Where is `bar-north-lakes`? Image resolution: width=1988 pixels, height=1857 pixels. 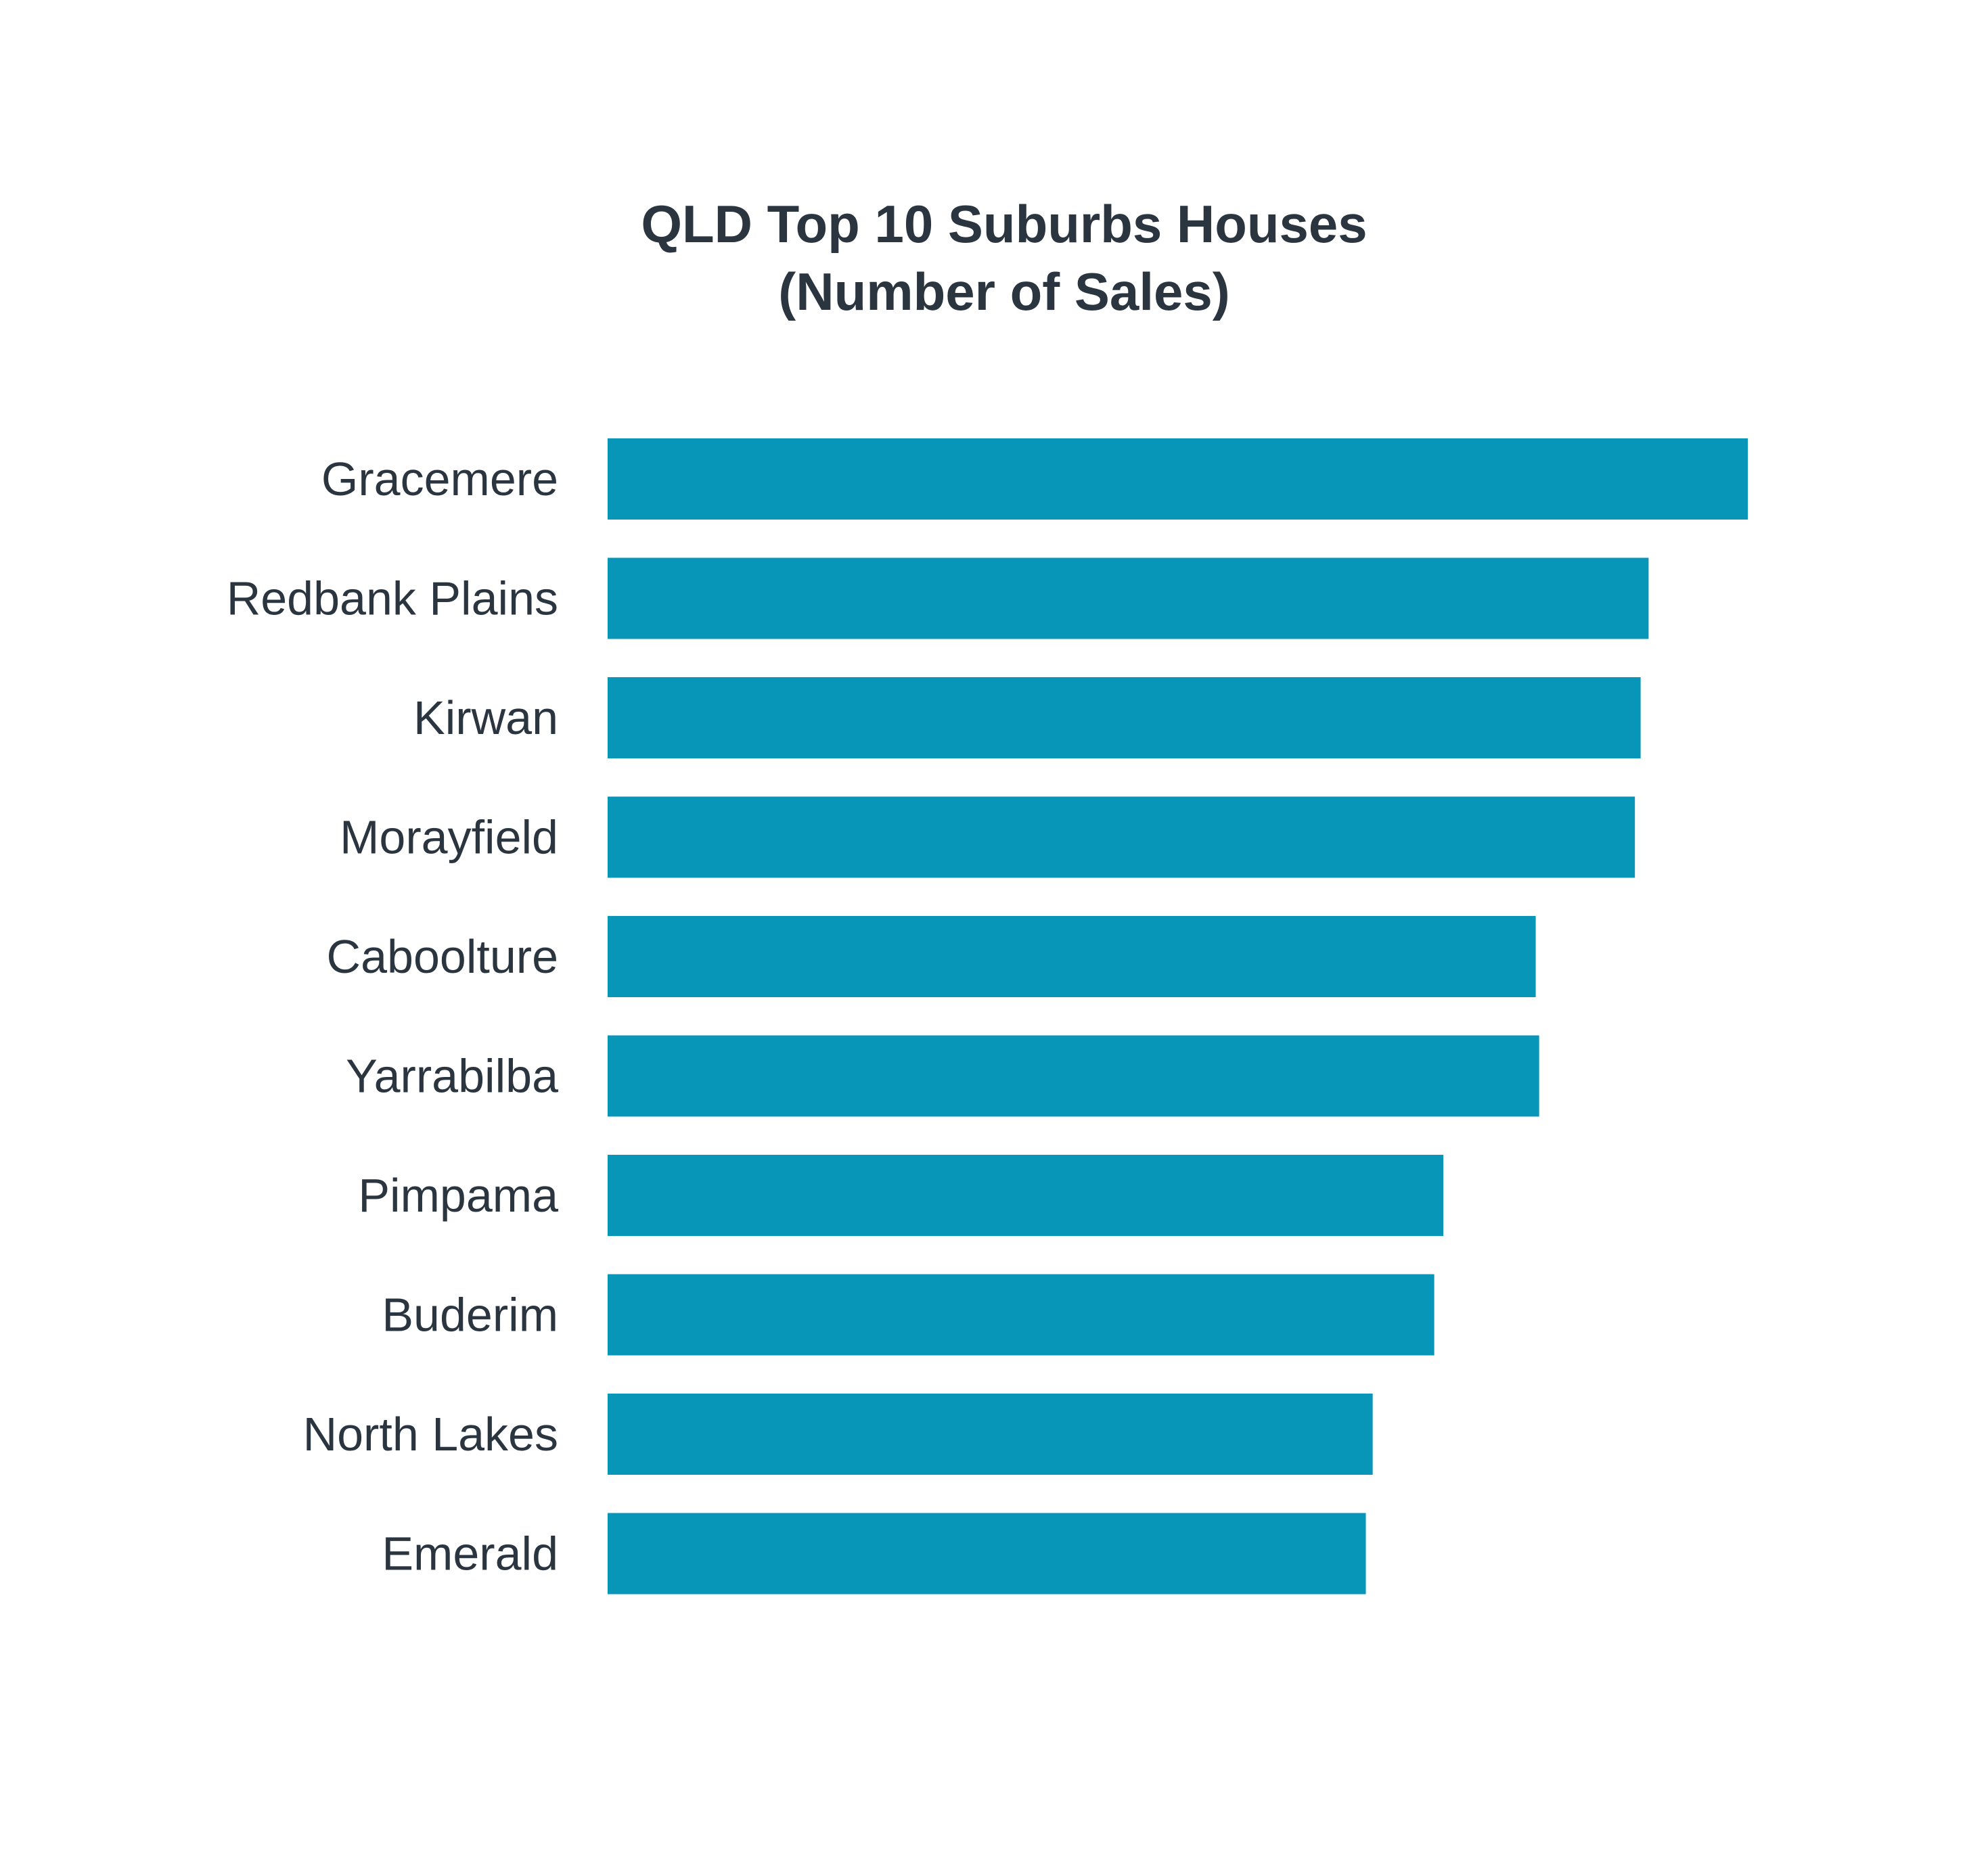 bar-north-lakes is located at coordinates (990, 1434).